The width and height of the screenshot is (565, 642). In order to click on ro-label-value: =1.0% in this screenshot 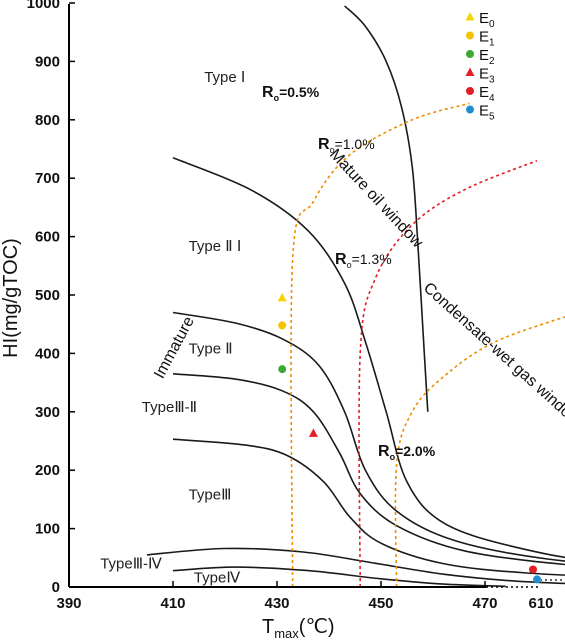, I will do `click(355, 144)`.